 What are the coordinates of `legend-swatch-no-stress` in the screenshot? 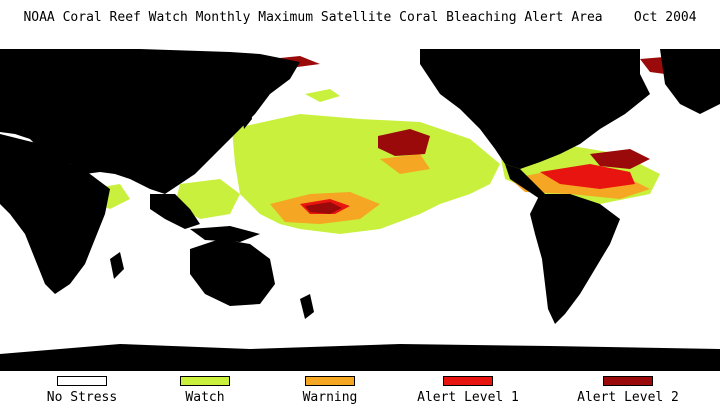 It's located at (82, 381).